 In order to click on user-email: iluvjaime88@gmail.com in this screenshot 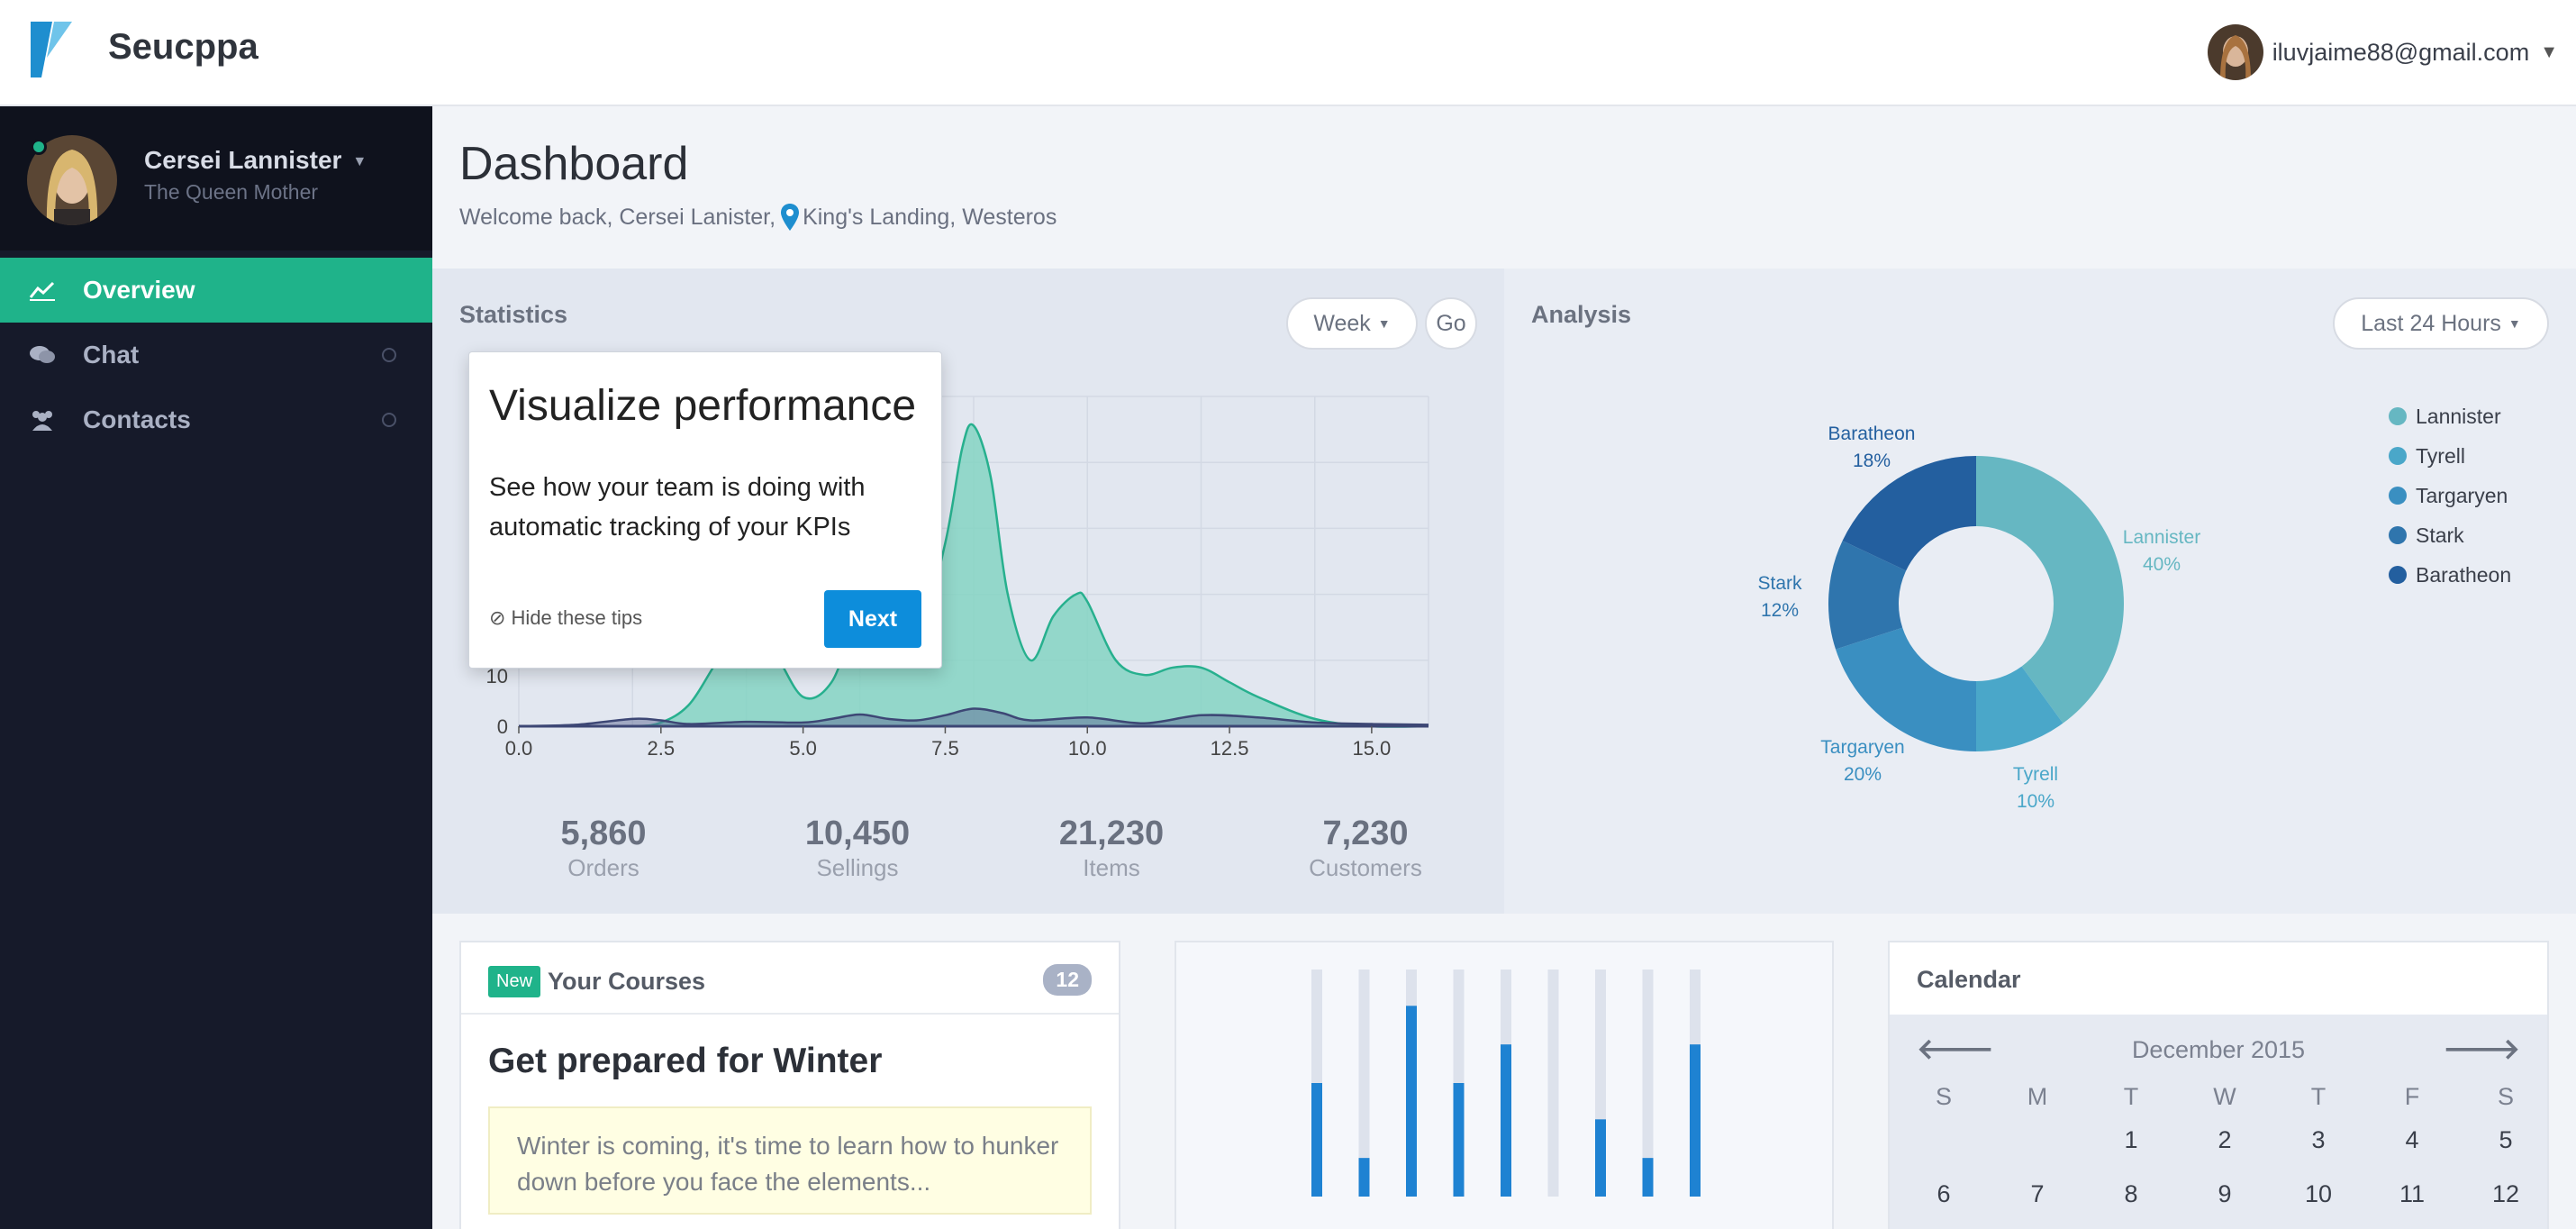, I will do `click(2401, 52)`.